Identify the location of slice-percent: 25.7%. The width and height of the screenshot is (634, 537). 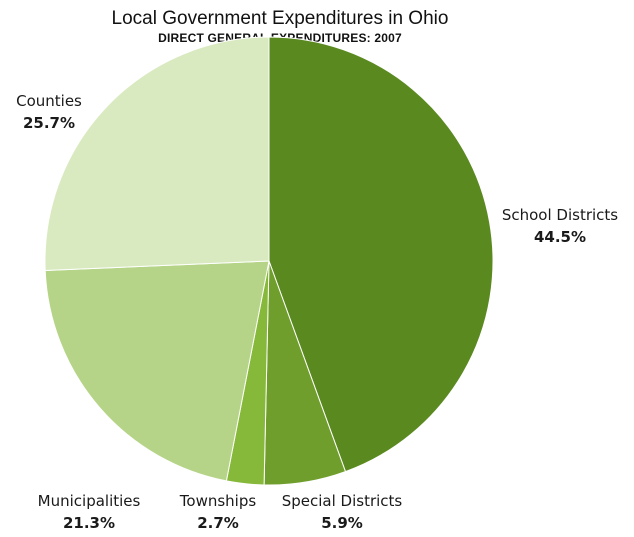
(49, 123).